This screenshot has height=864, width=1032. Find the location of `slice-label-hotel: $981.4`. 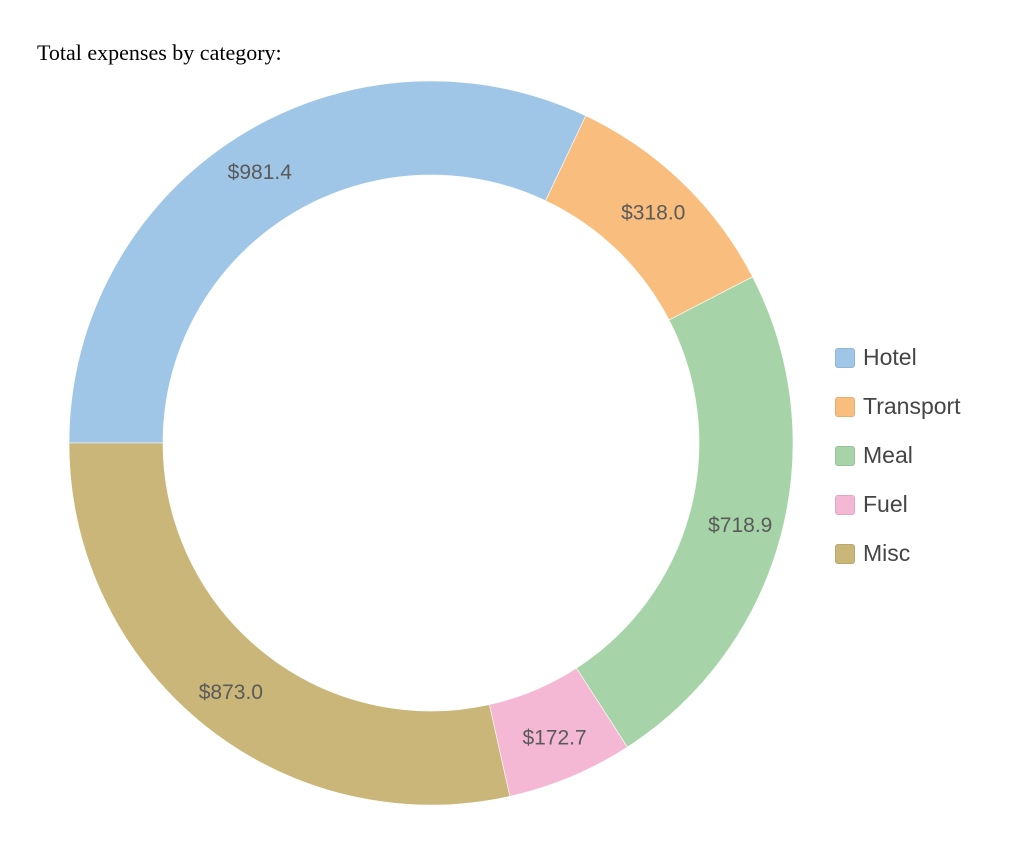

slice-label-hotel: $981.4 is located at coordinates (260, 172).